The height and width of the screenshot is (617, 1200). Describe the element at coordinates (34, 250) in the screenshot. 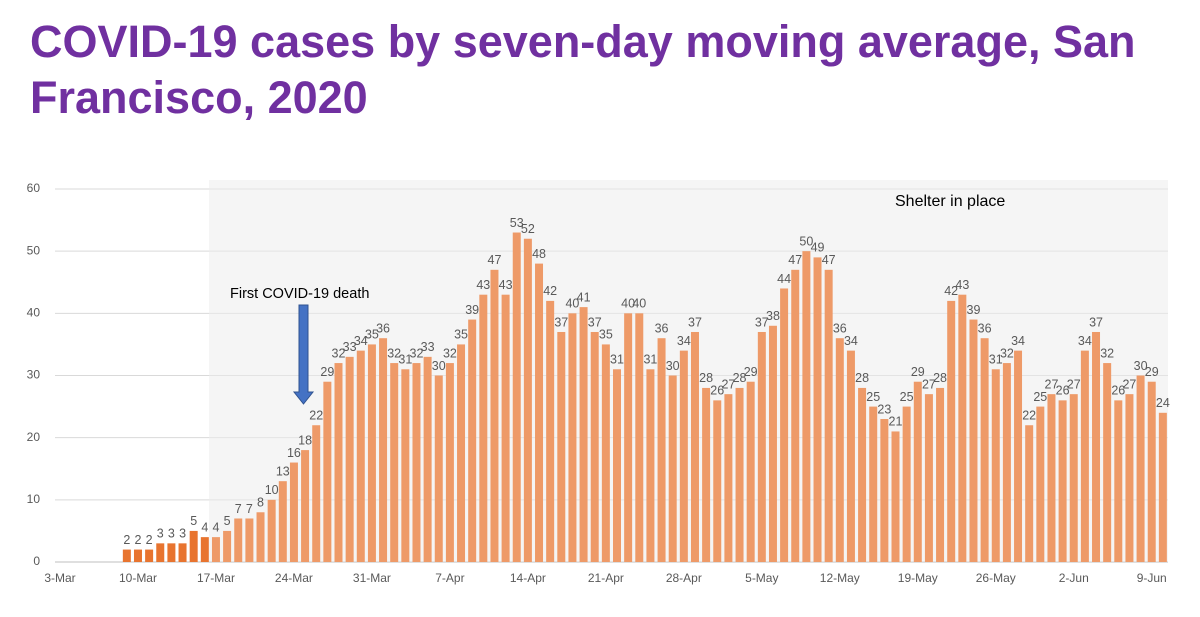

I see `y-tick-label: 50` at that location.